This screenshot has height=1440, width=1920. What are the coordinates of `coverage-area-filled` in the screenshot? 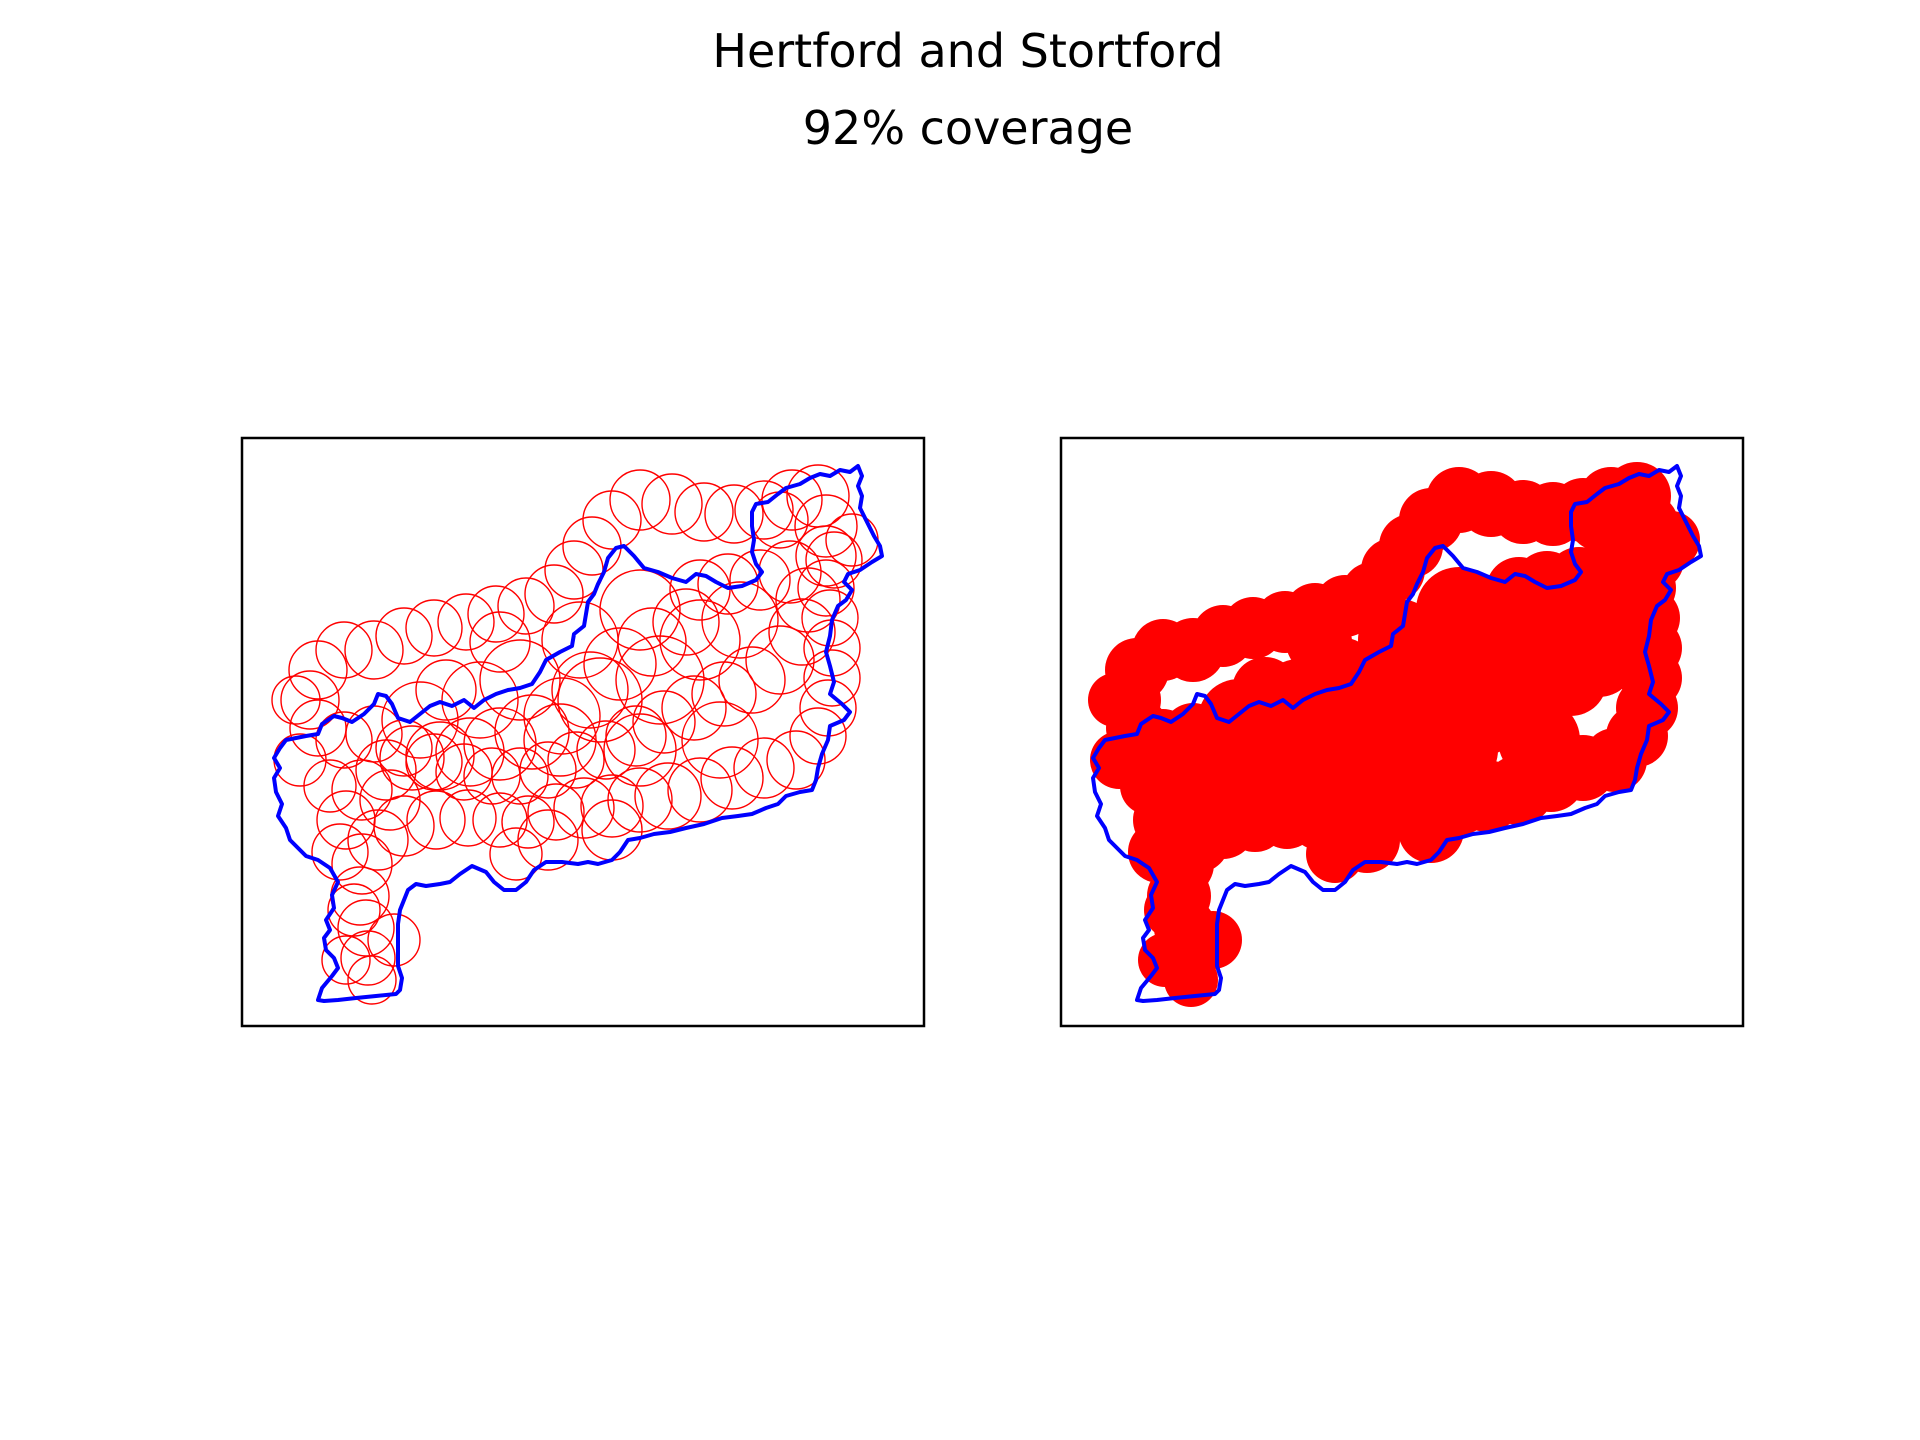 It's located at (1394, 734).